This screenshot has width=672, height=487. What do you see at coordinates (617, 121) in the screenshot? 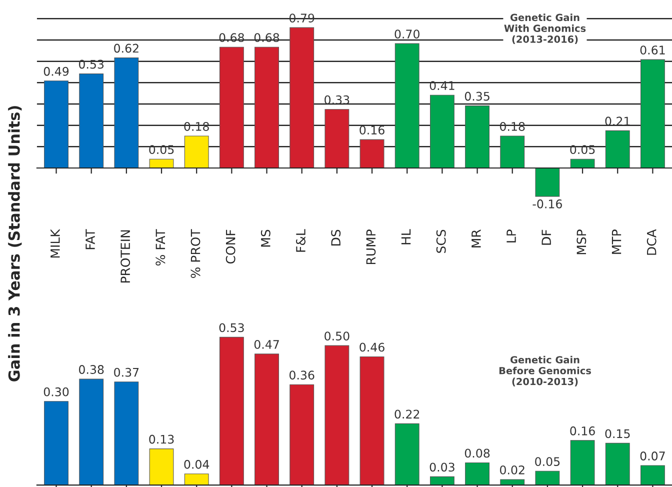
I see `data-label: 0.21` at bounding box center [617, 121].